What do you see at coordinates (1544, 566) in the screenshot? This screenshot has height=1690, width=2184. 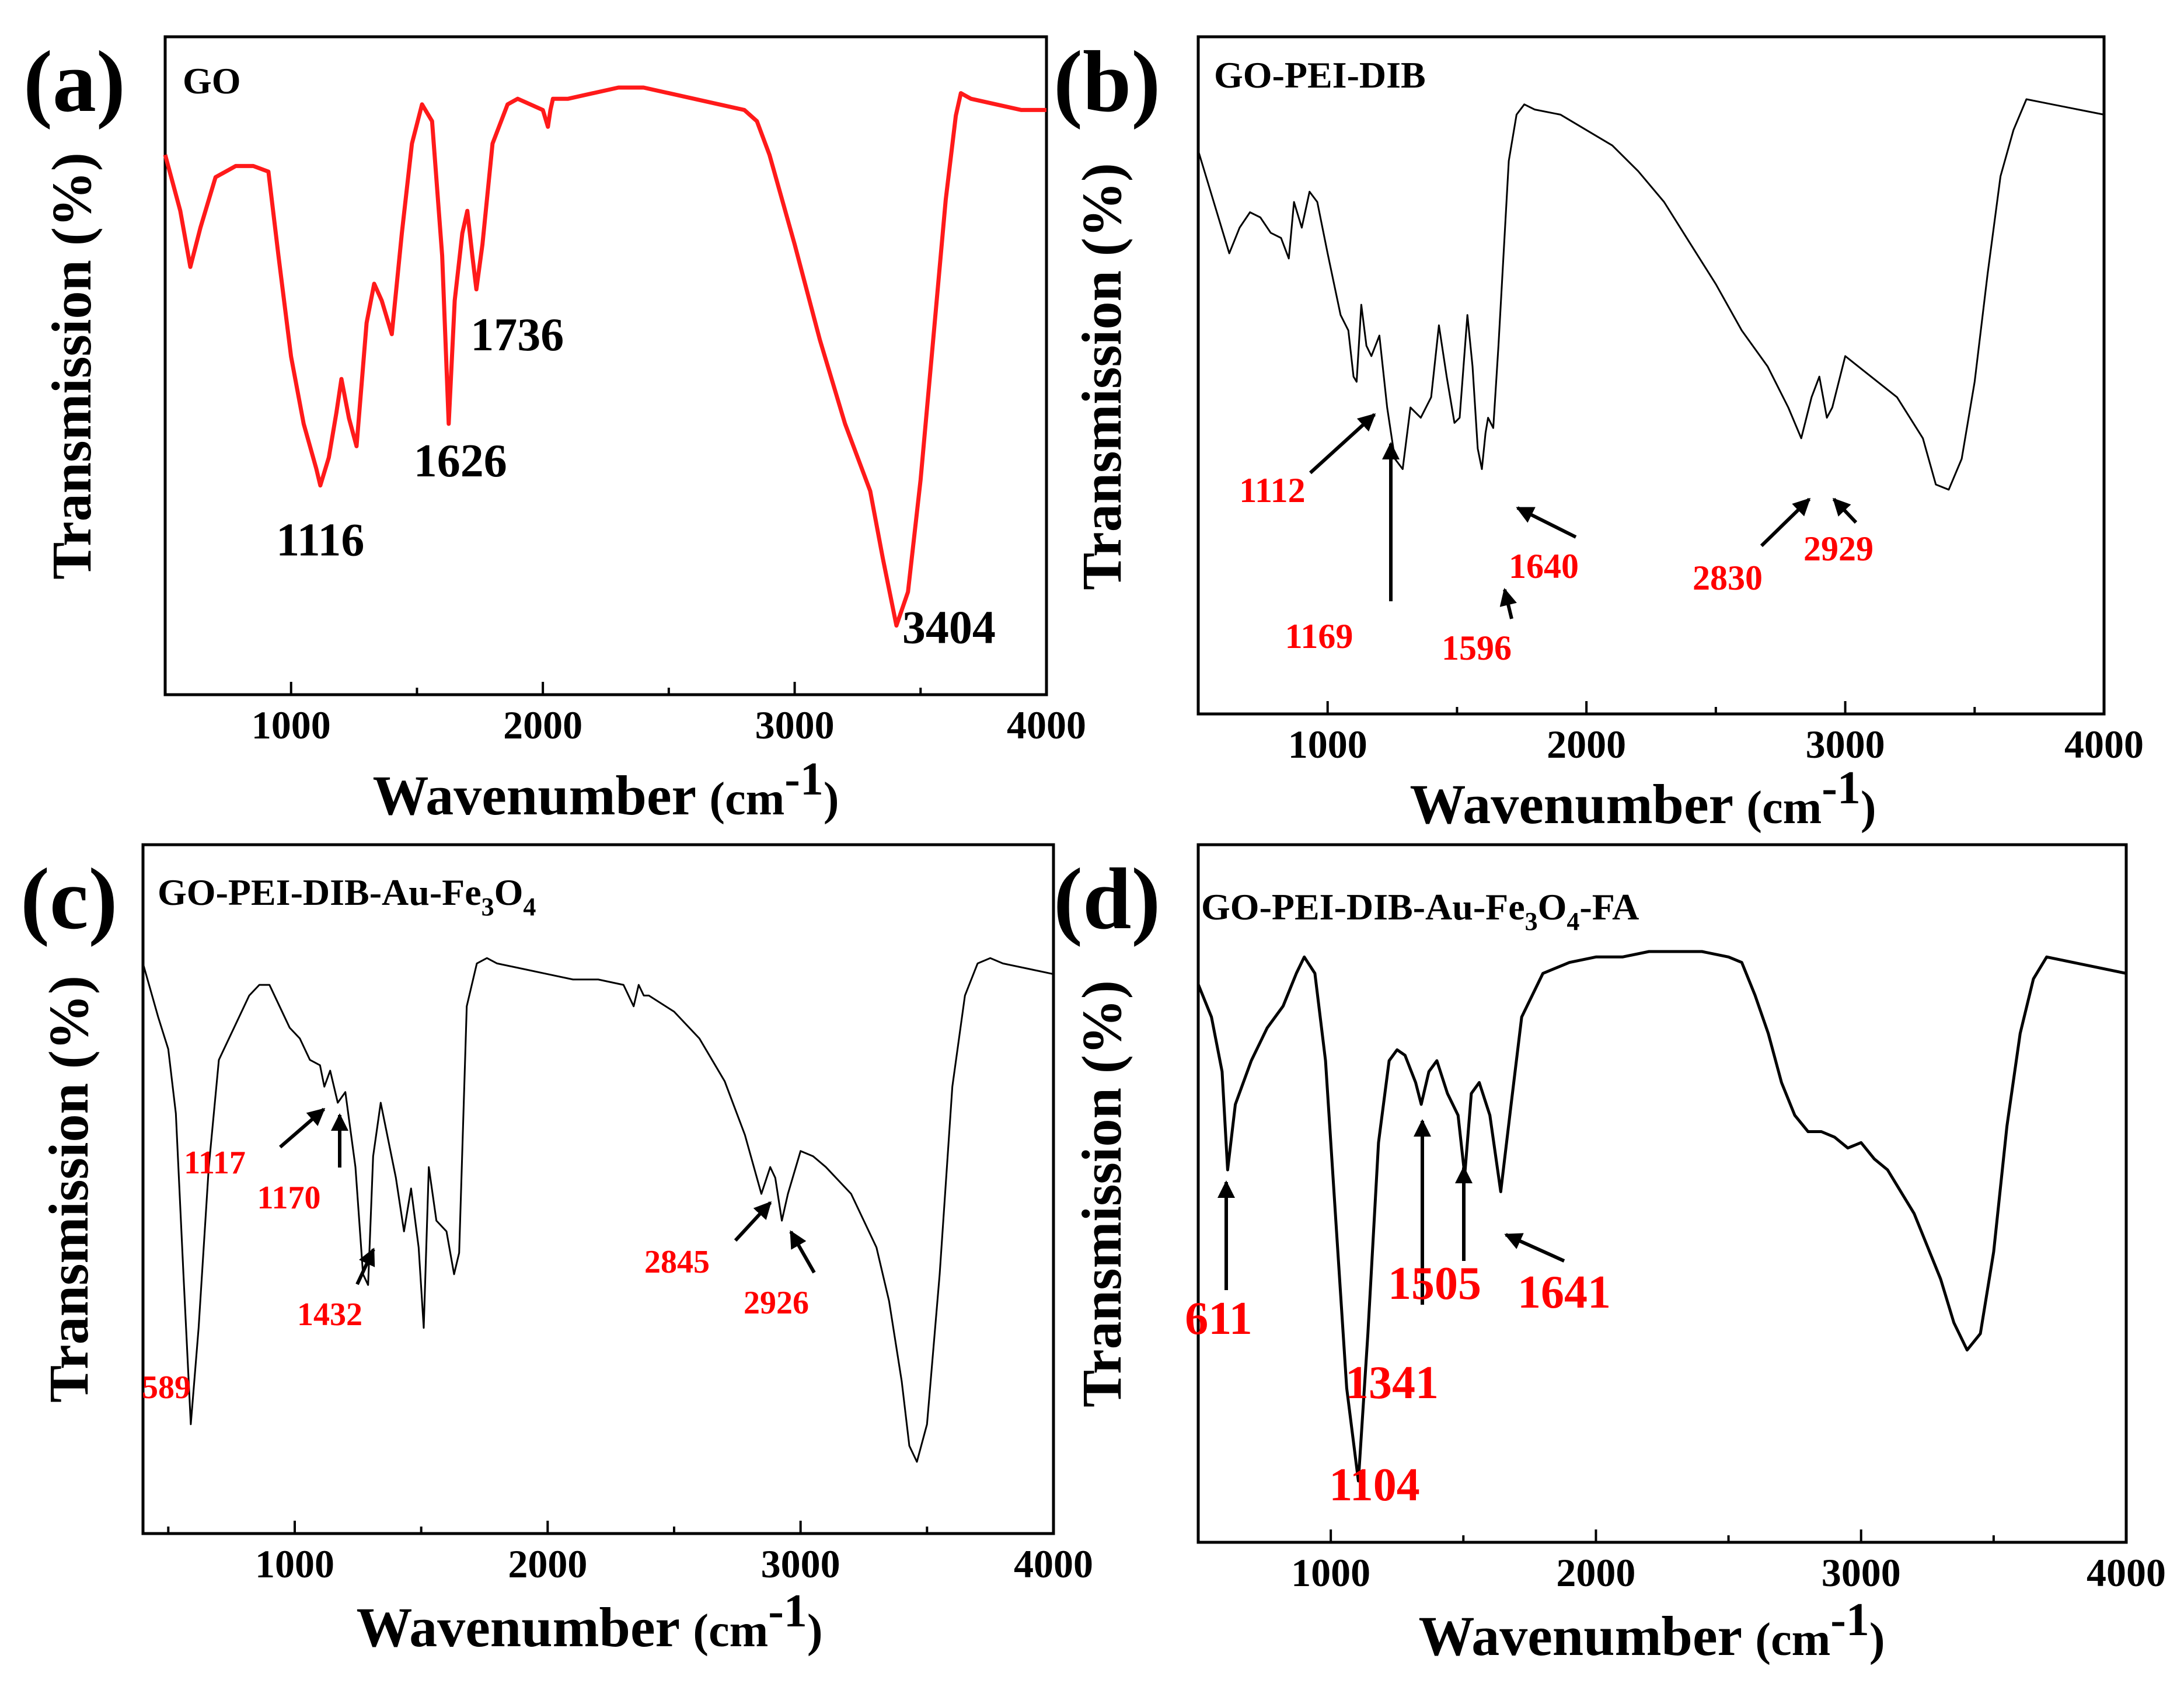 I see `peak-label: 1640` at bounding box center [1544, 566].